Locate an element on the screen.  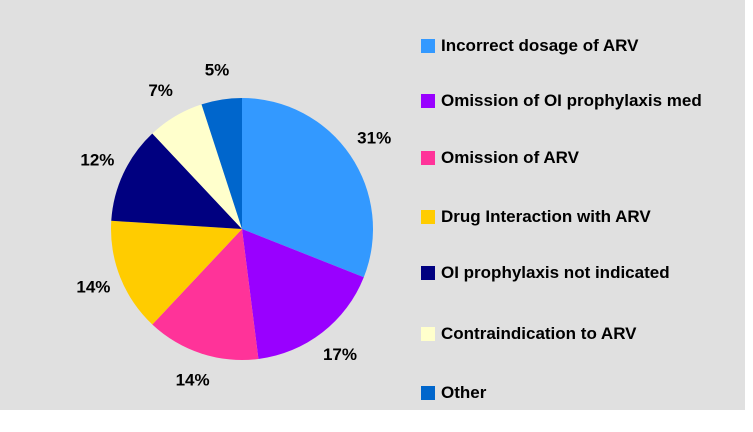
legend-label: Omission of OI prophylaxis med is located at coordinates (571, 100).